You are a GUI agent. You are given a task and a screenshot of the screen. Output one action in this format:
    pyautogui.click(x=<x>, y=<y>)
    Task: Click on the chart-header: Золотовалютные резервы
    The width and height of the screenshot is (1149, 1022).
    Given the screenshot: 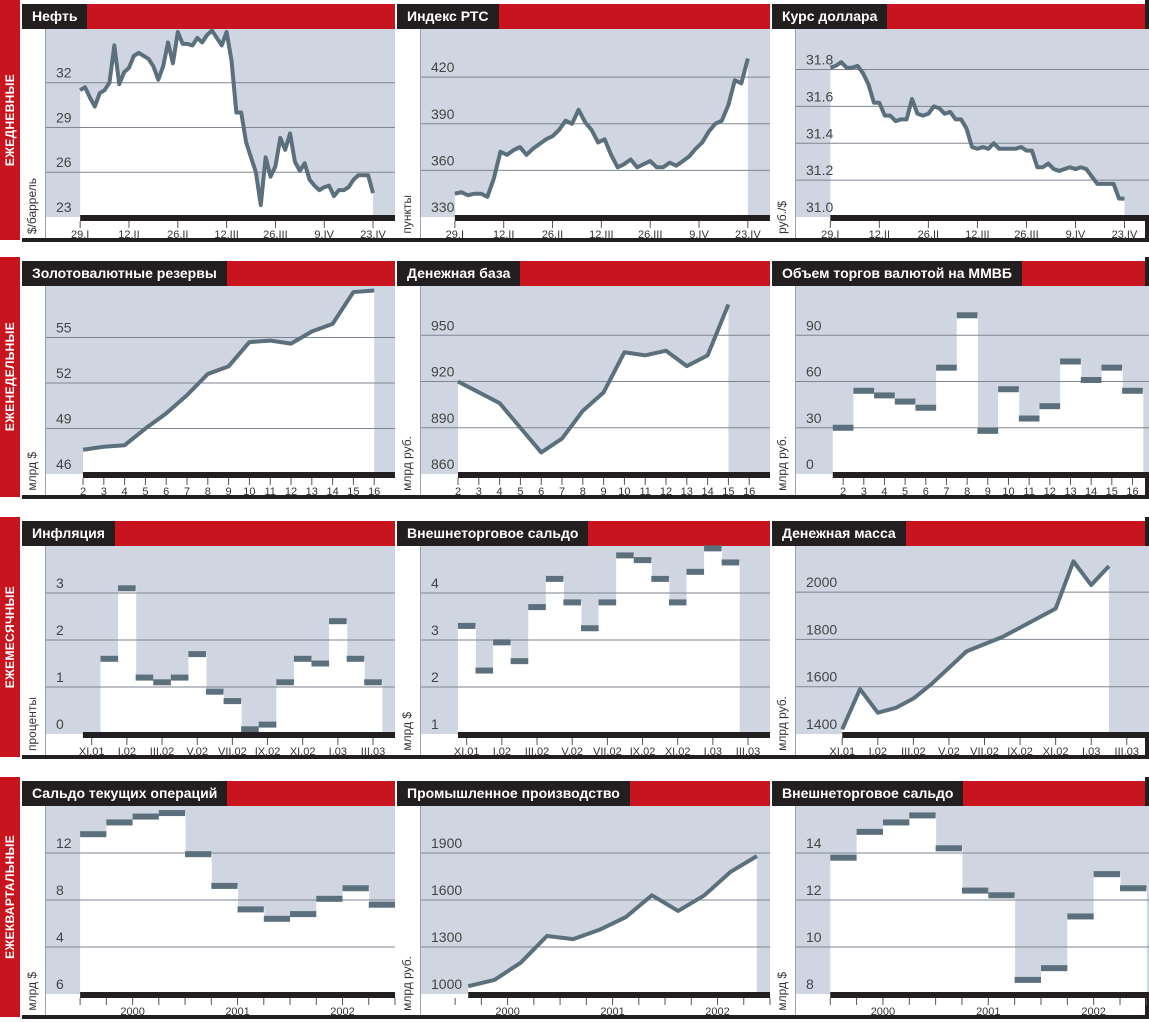 What is the action you would take?
    pyautogui.click(x=208, y=273)
    